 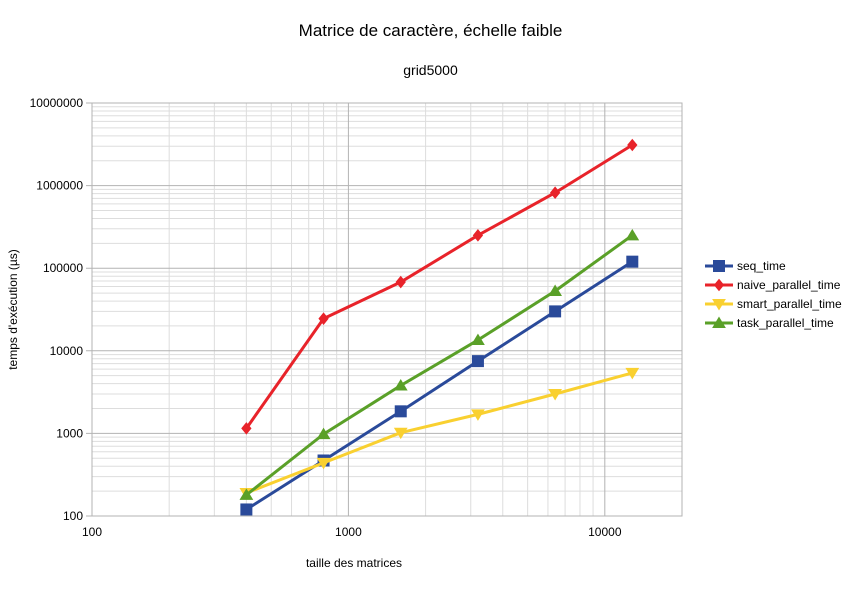 I want to click on y-tick-label: 1000000, so click(x=59, y=186).